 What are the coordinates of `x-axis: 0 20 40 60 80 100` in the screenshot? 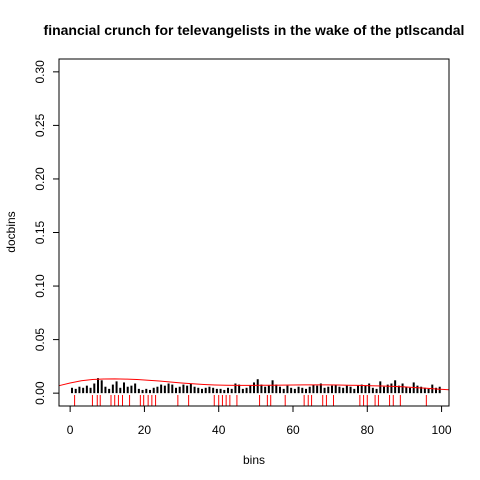 It's located at (259, 421).